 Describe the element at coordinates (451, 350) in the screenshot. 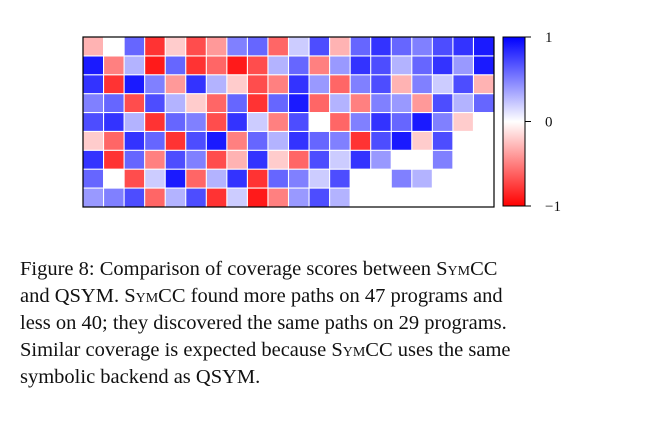

I see `caption-text: uses the same` at that location.